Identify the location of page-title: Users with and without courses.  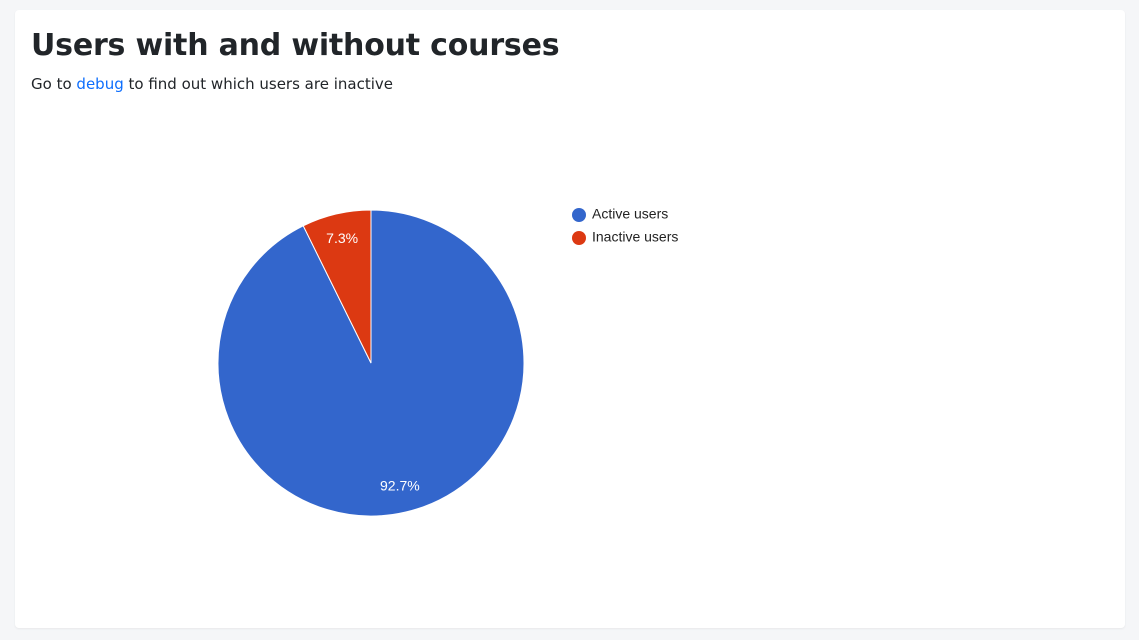
(295, 45).